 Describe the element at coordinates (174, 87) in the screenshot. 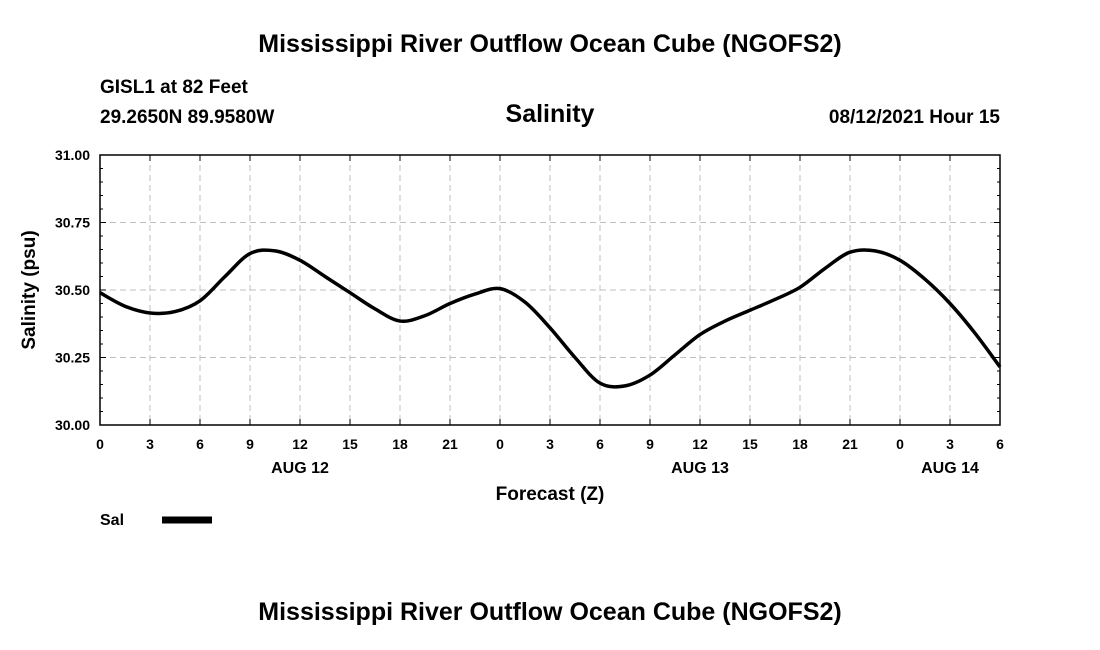

I see `station-name: GISL1 at 82 Feet` at that location.